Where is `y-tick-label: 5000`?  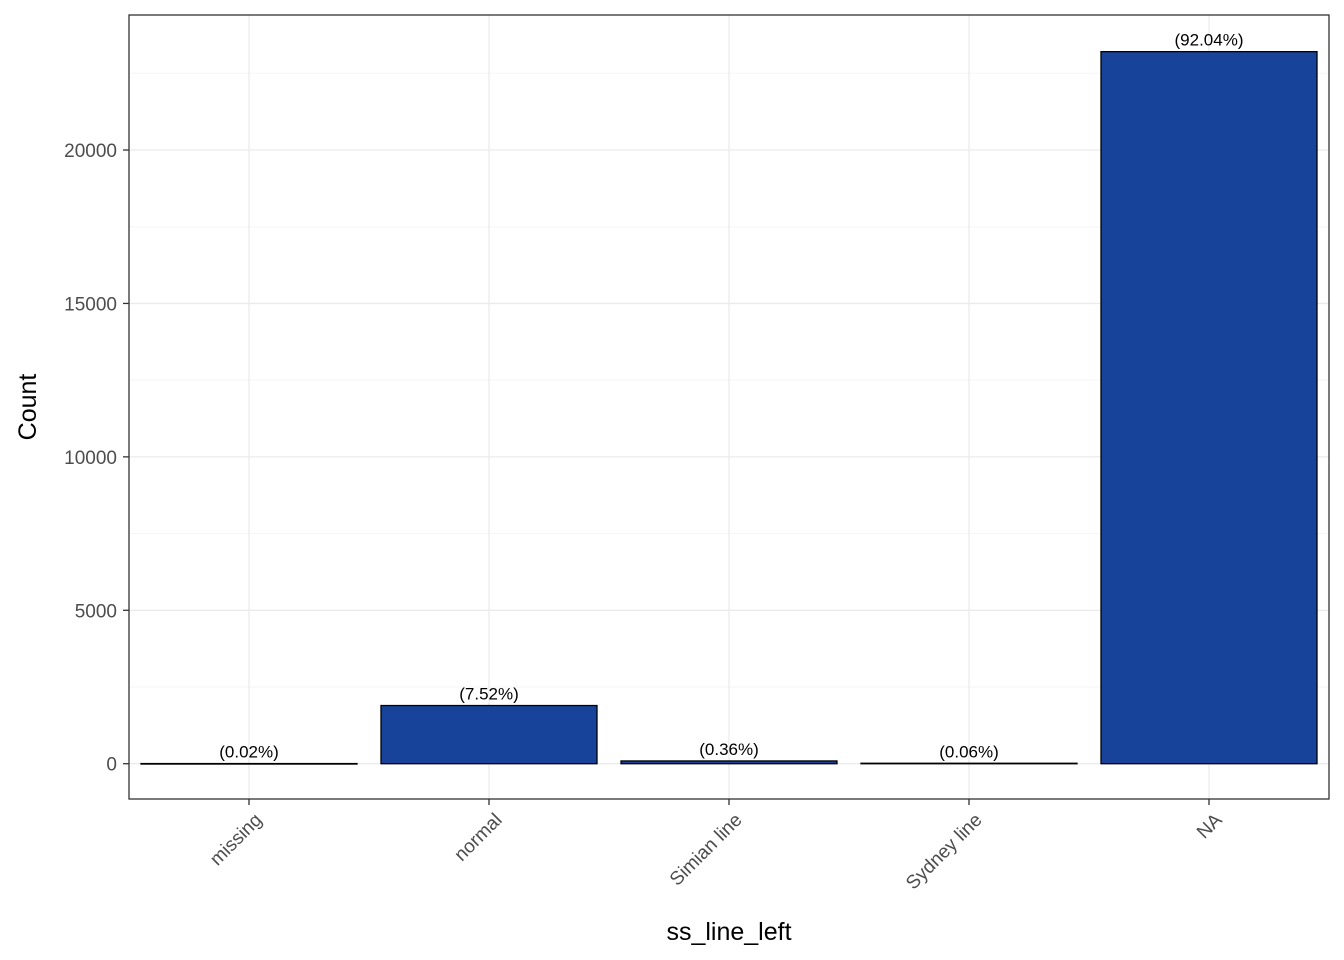 y-tick-label: 5000 is located at coordinates (96, 611).